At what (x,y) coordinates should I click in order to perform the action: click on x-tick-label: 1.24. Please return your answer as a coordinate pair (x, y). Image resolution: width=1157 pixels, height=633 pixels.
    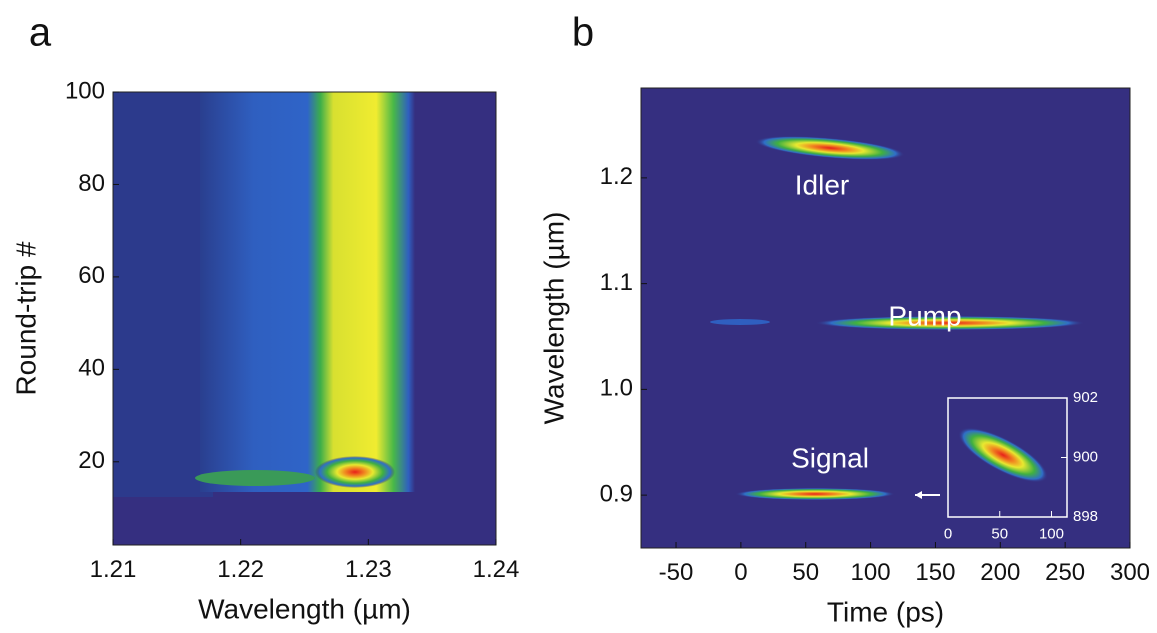
    Looking at the image, I should click on (496, 569).